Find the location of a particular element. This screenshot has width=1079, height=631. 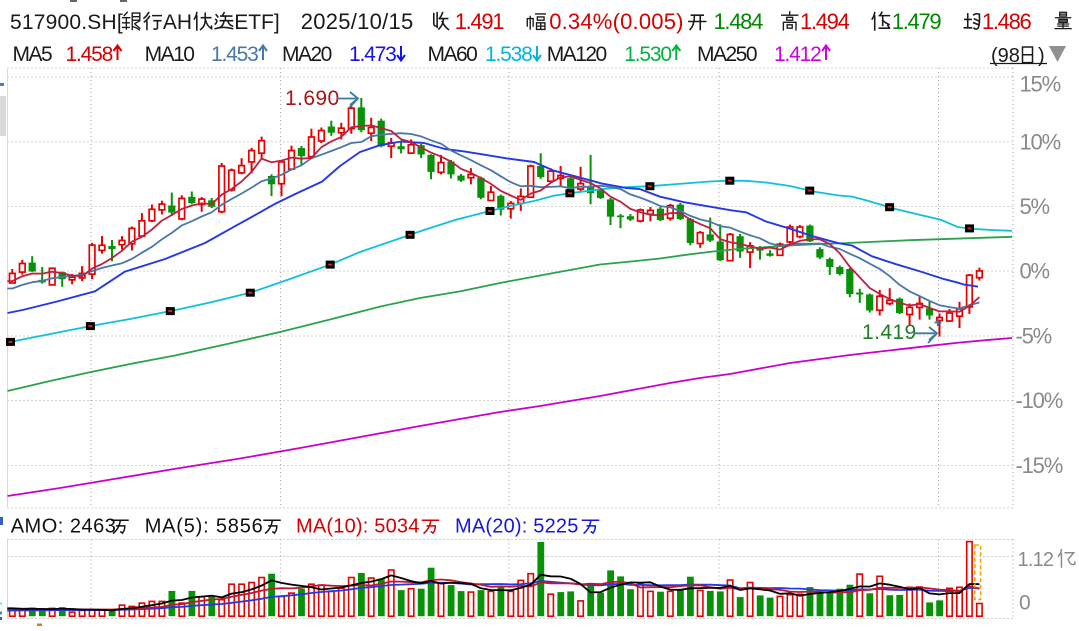

svg-text: MA60 is located at coordinates (453, 54).